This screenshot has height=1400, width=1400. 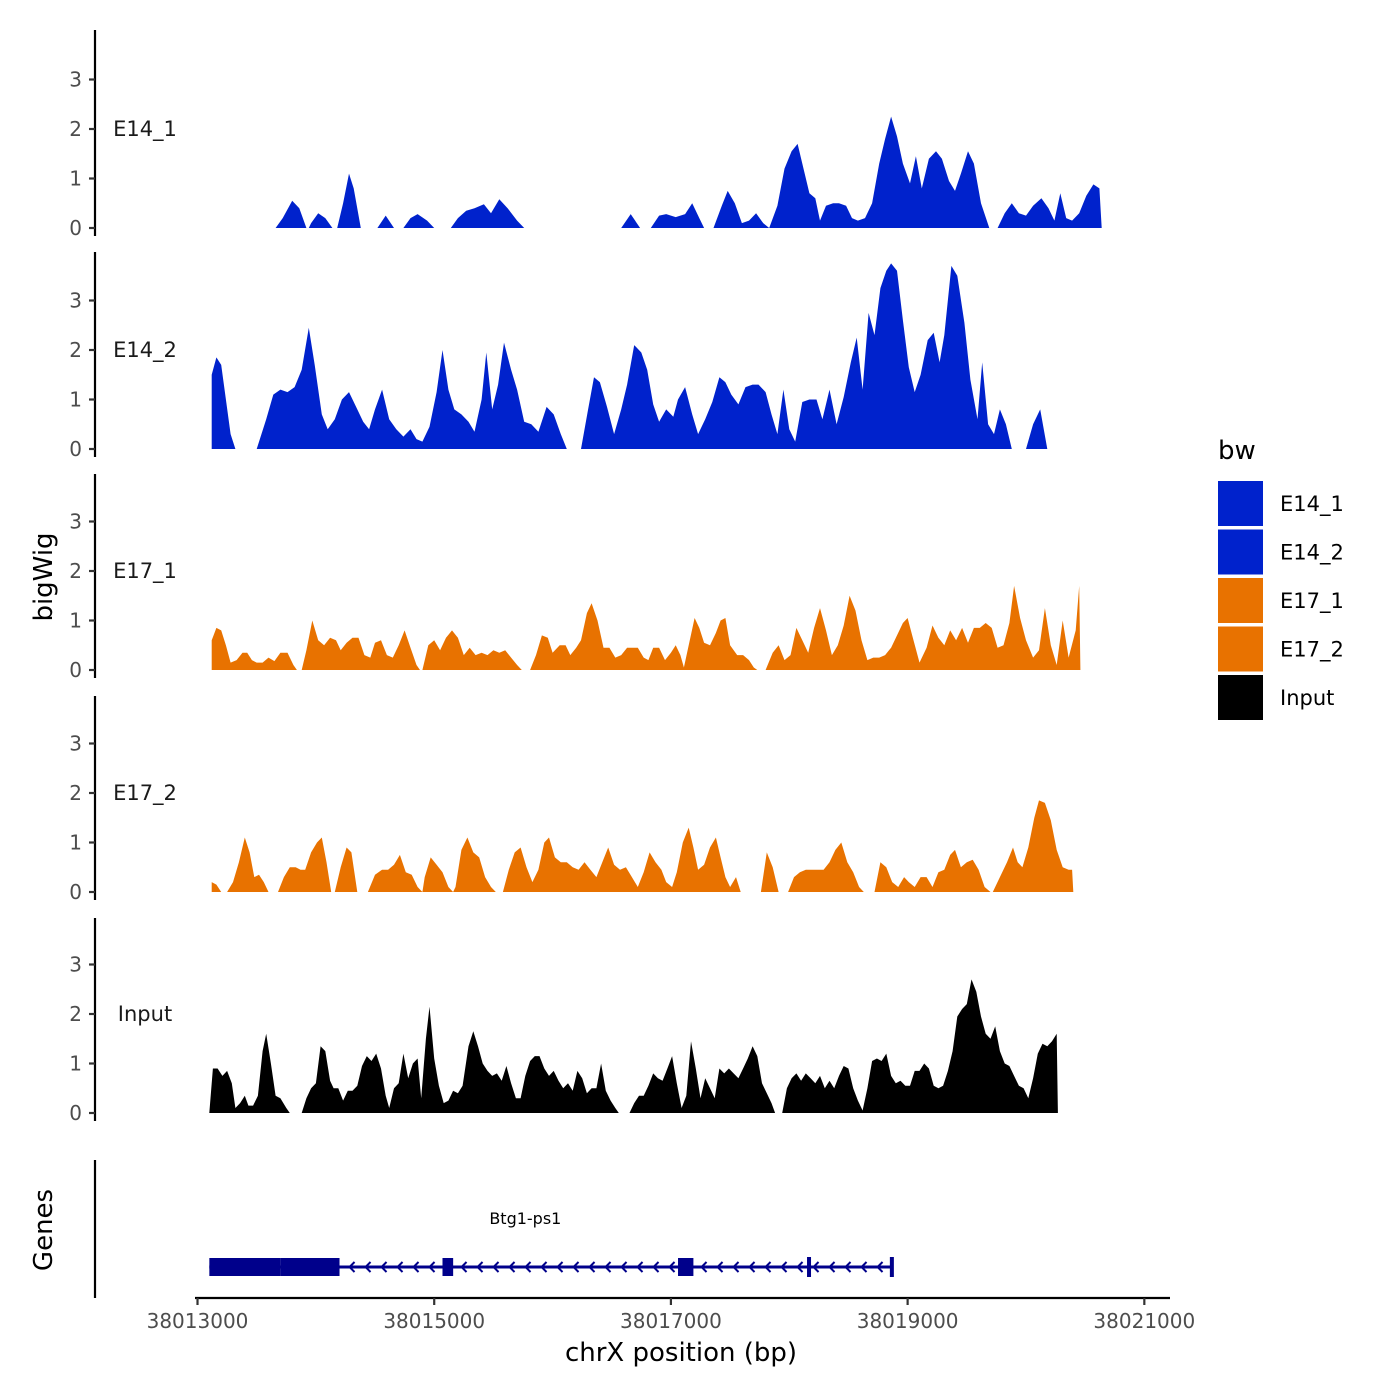 What do you see at coordinates (1312, 504) in the screenshot?
I see `legend-label: E14_1` at bounding box center [1312, 504].